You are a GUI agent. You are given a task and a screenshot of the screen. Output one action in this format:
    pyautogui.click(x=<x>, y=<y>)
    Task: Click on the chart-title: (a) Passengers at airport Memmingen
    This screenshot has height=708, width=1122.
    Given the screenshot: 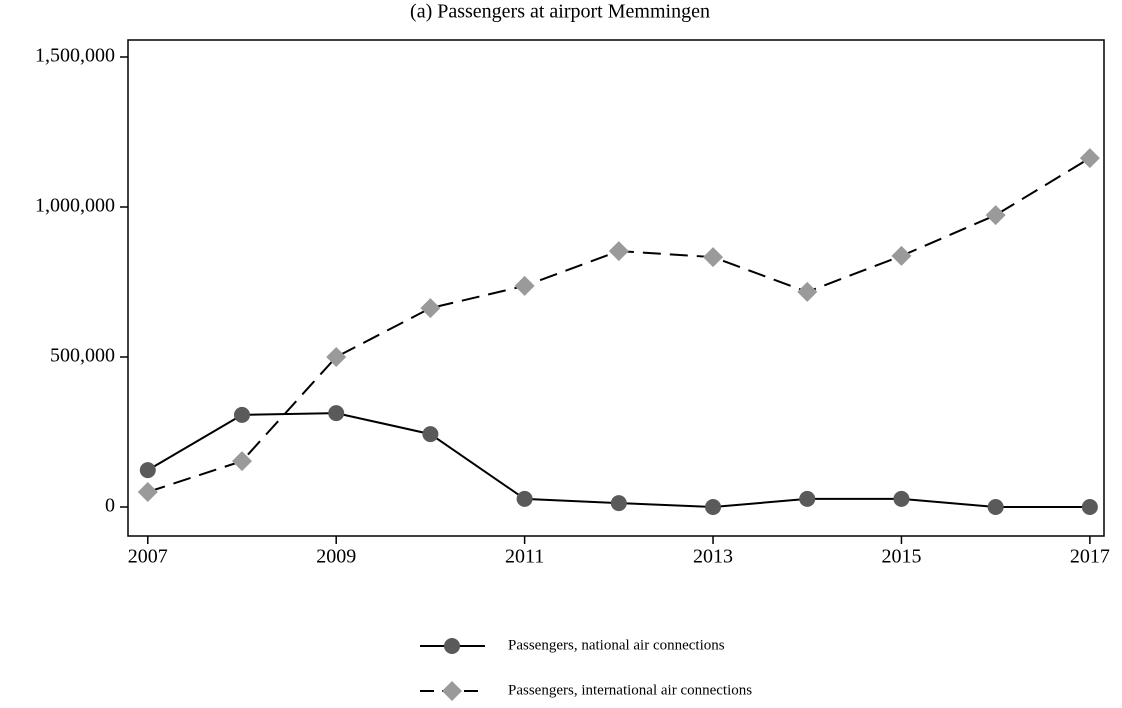 What is the action you would take?
    pyautogui.click(x=560, y=12)
    